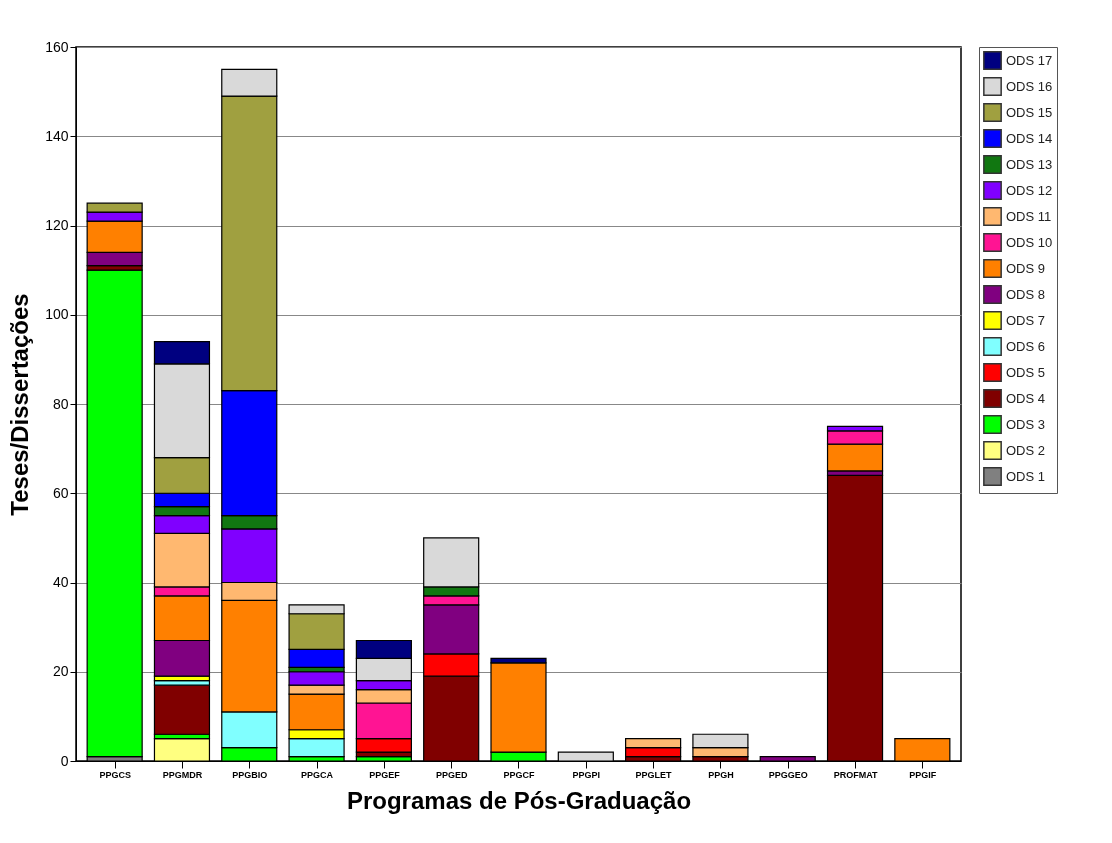  What do you see at coordinates (1029, 112) in the screenshot?
I see `legend-label: ODS 15` at bounding box center [1029, 112].